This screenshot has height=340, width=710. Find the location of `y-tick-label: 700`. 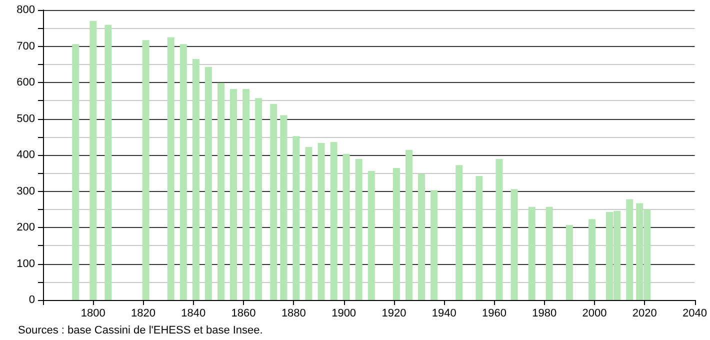

y-tick-label: 700 is located at coordinates (25, 46).